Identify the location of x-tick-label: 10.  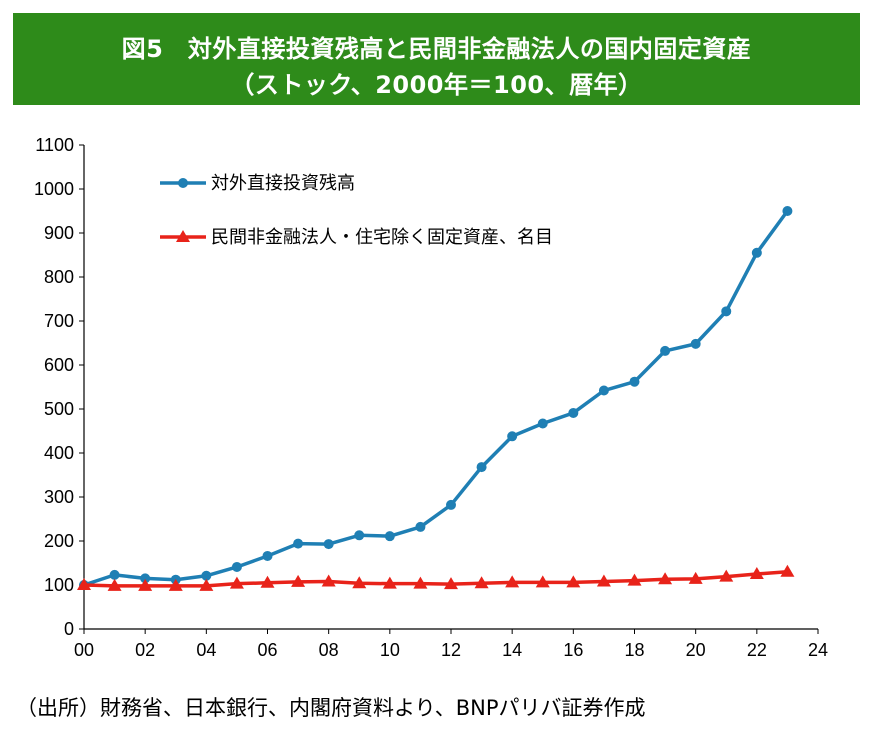
(390, 650).